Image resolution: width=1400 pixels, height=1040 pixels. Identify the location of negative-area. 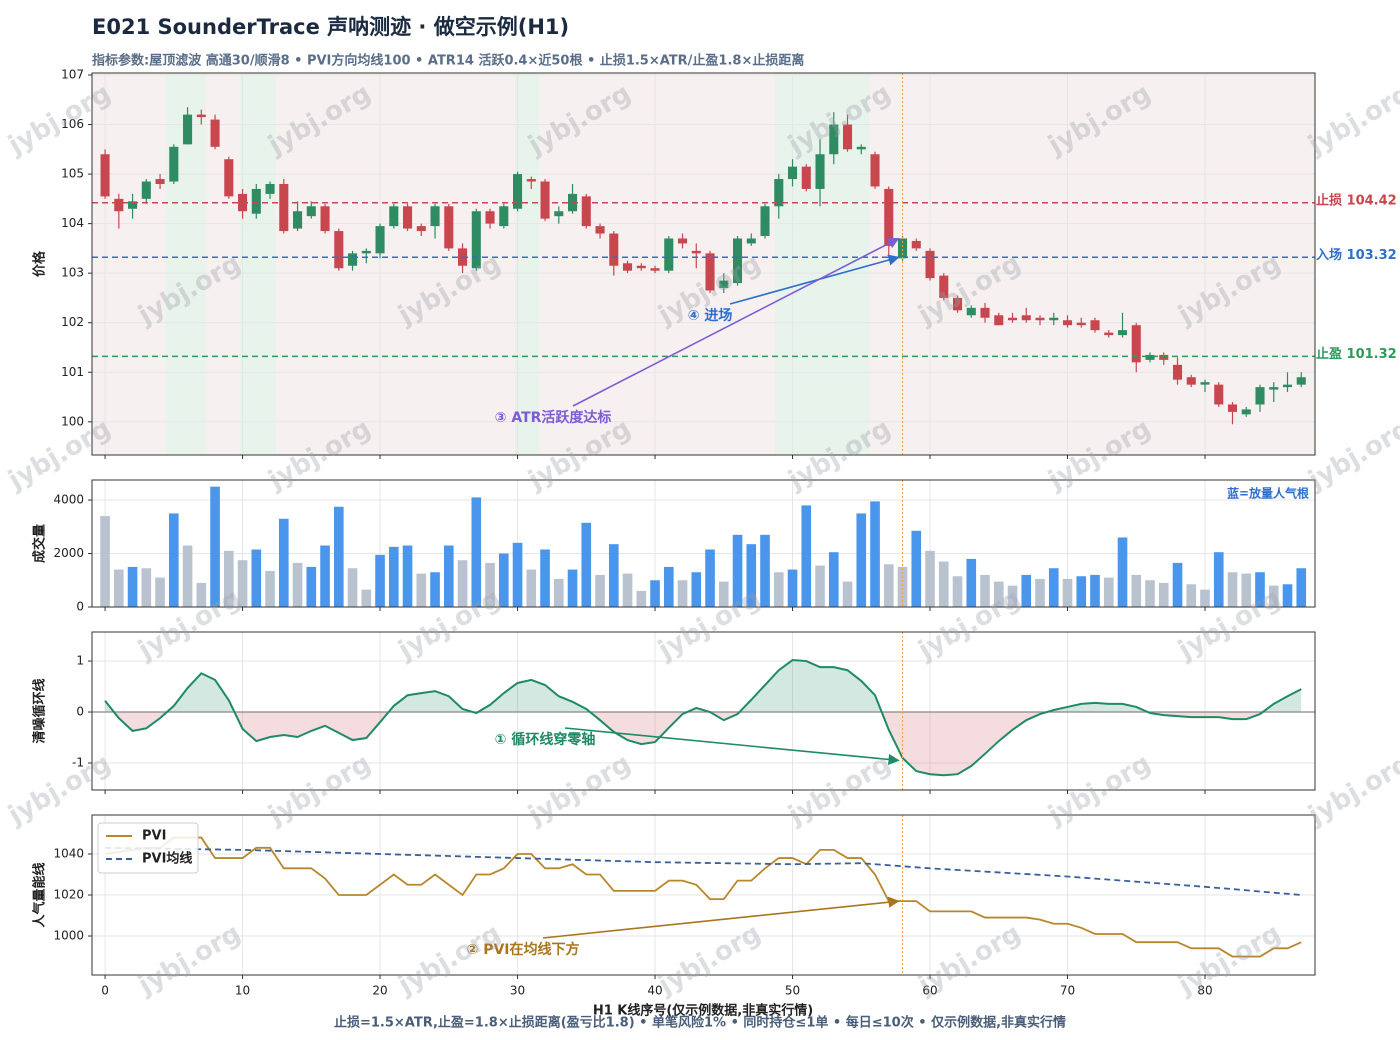
(688, 744).